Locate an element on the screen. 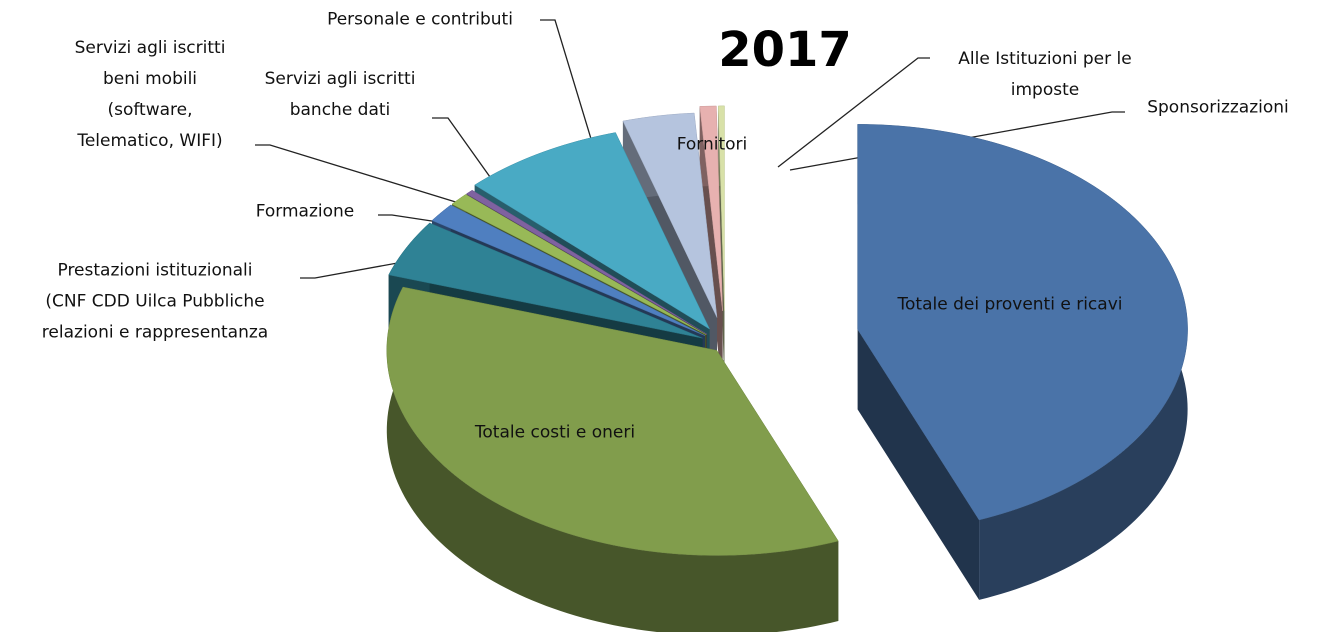 The width and height of the screenshot is (1321, 632). slice-label: Sponsorizzazioni is located at coordinates (1218, 107).